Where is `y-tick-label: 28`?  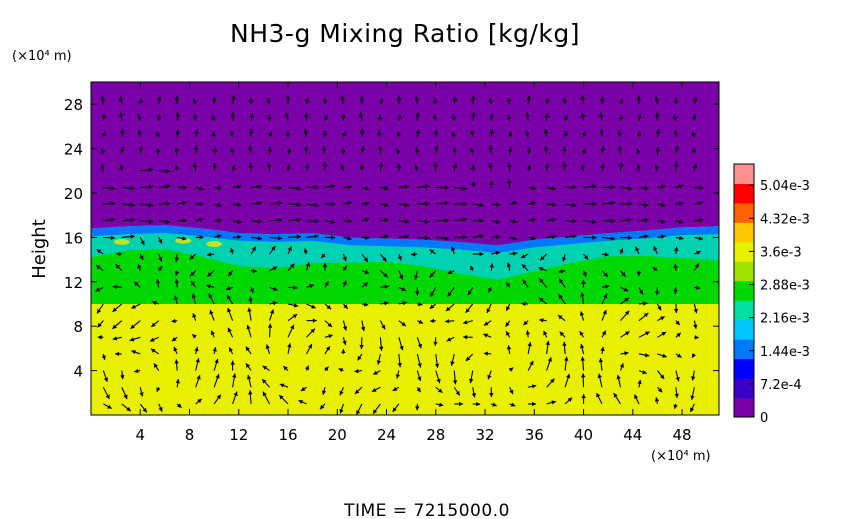
y-tick-label: 28 is located at coordinates (73, 105).